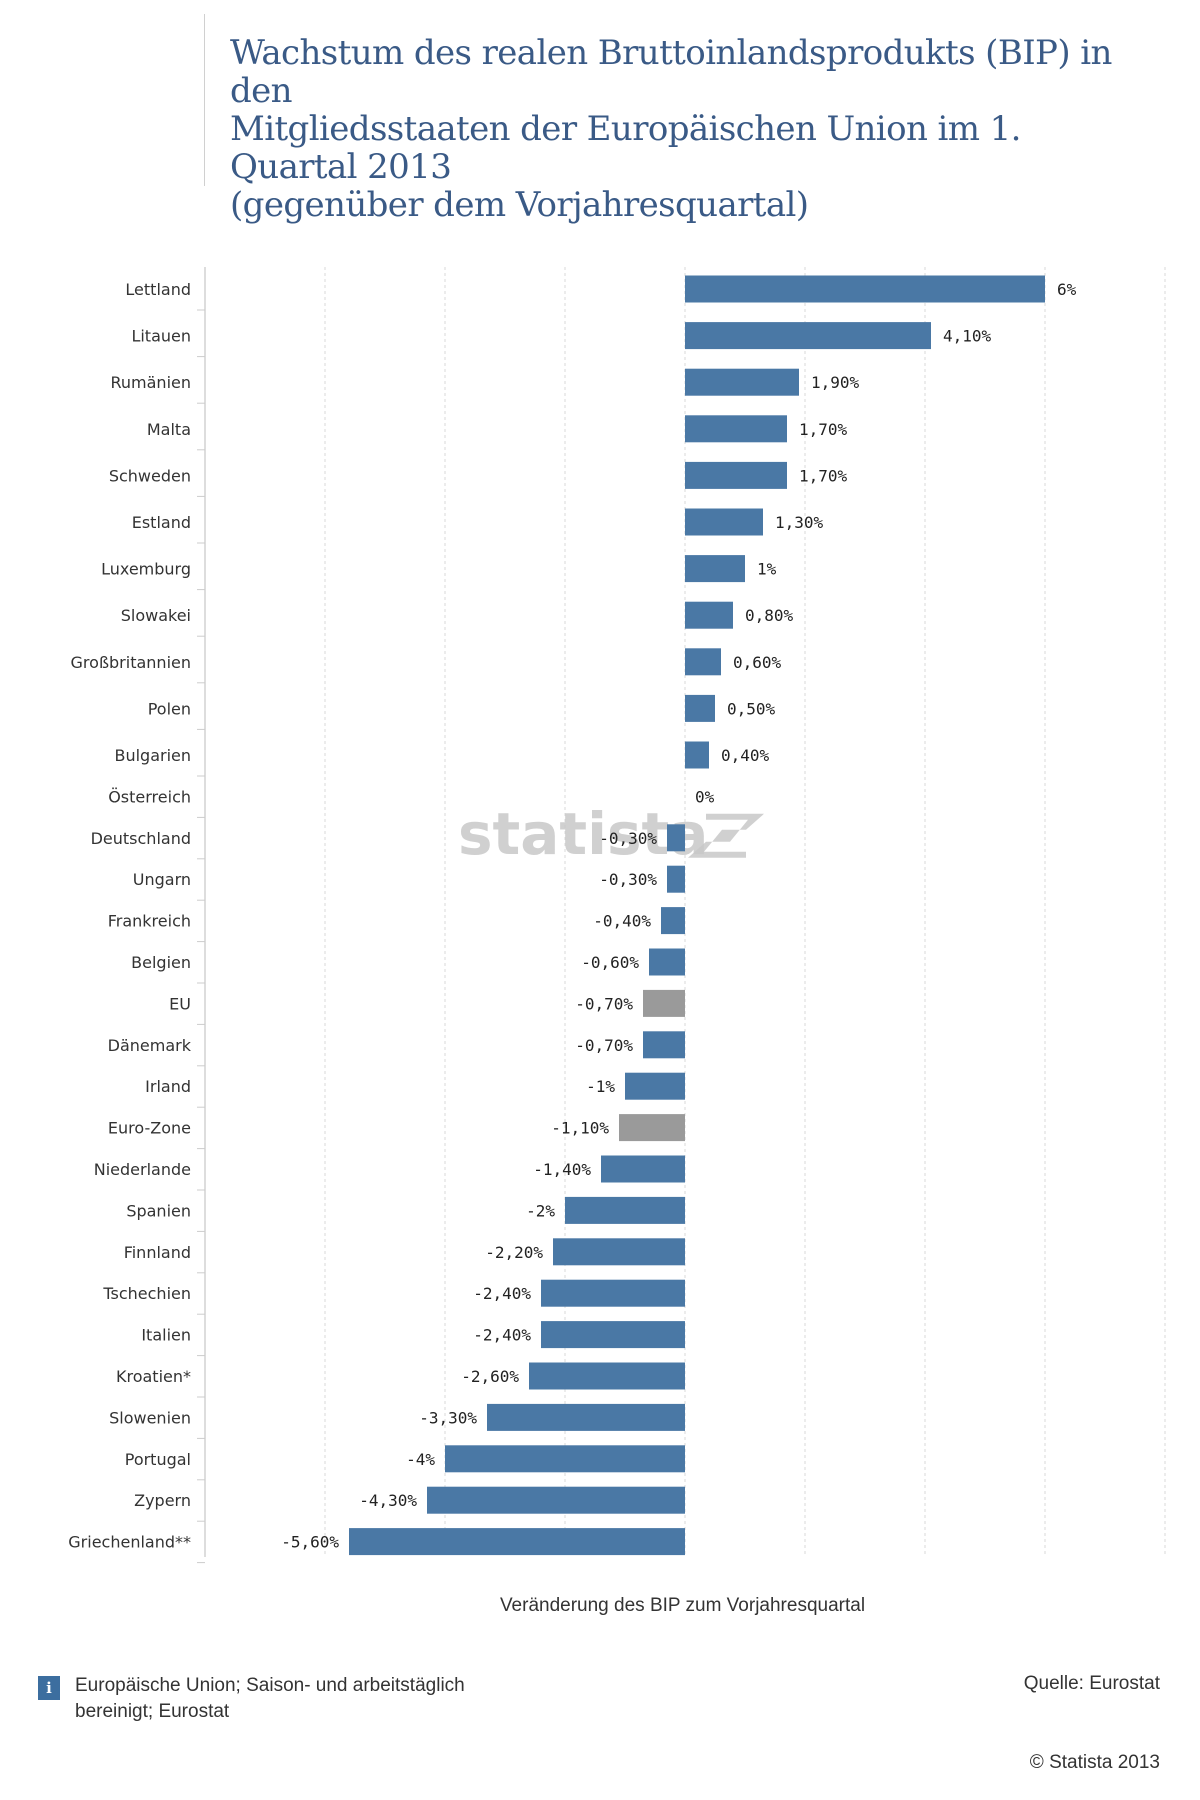 The image size is (1200, 1800). What do you see at coordinates (622, 921) in the screenshot?
I see `data-label: -0,40%` at bounding box center [622, 921].